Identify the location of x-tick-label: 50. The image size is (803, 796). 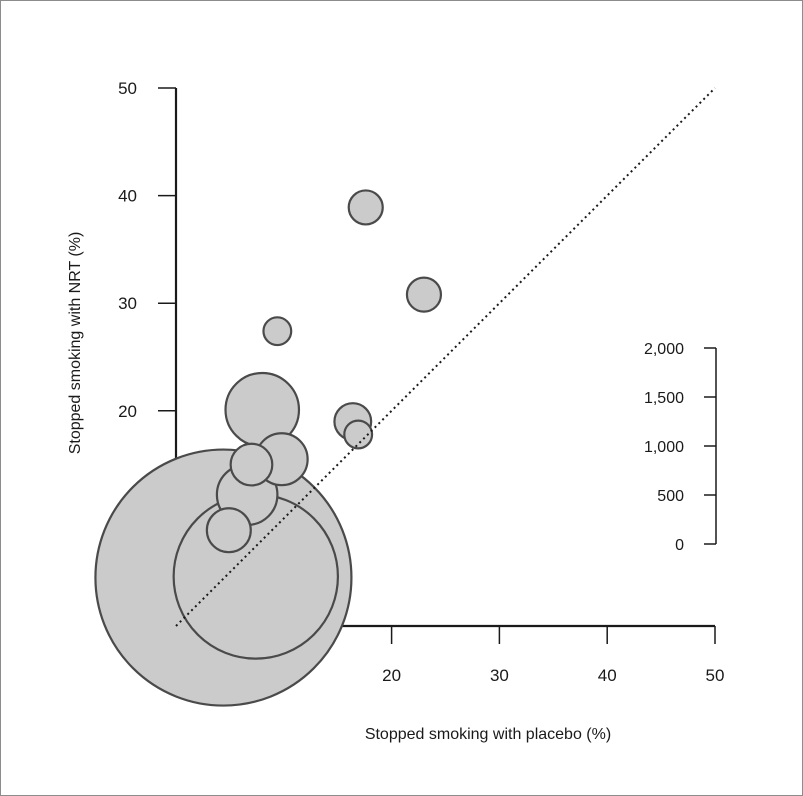
(715, 675).